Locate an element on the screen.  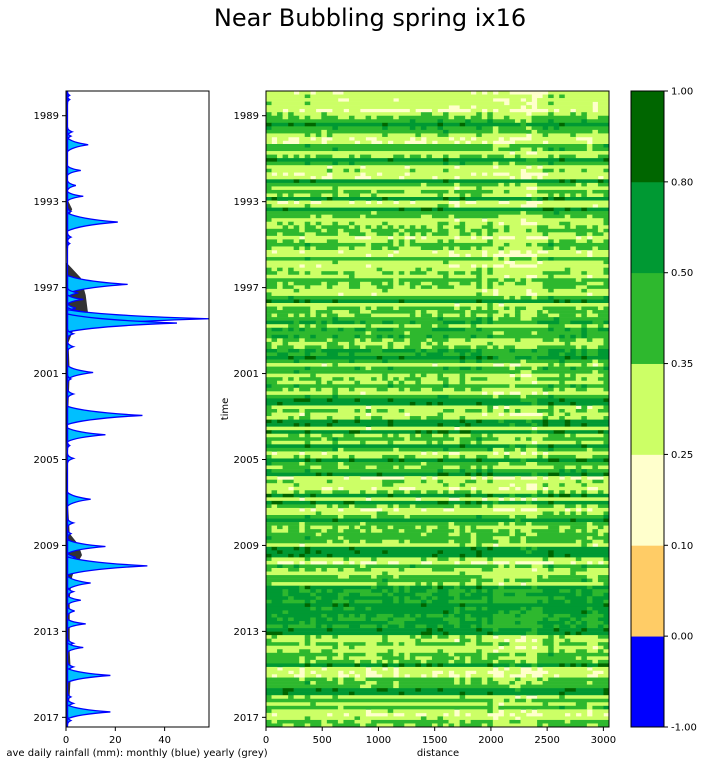
monthly-rainfall-peak is located at coordinates (75, 299).